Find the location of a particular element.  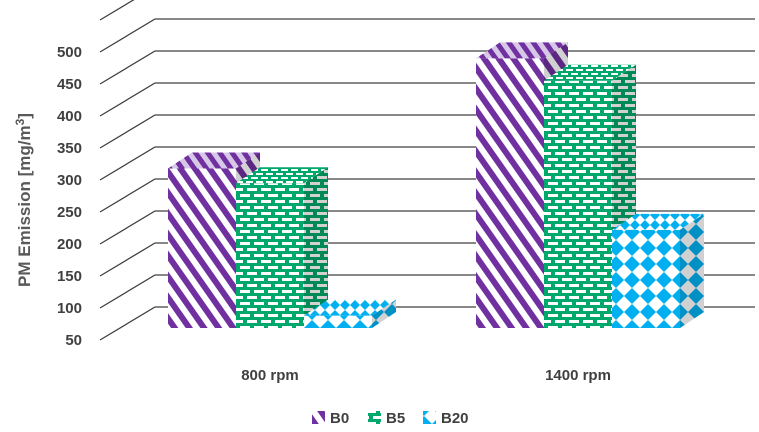

y-tick-label: 250 is located at coordinates (69, 212).